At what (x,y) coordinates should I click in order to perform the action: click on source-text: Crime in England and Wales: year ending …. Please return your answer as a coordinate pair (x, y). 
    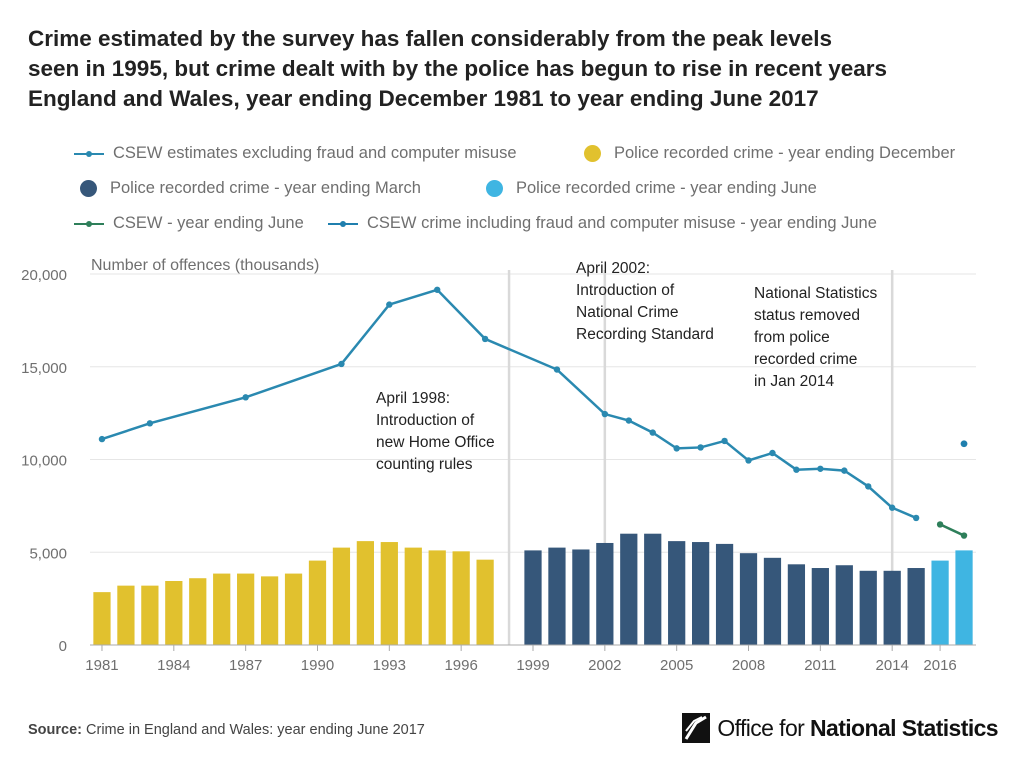
    Looking at the image, I should click on (255, 730).